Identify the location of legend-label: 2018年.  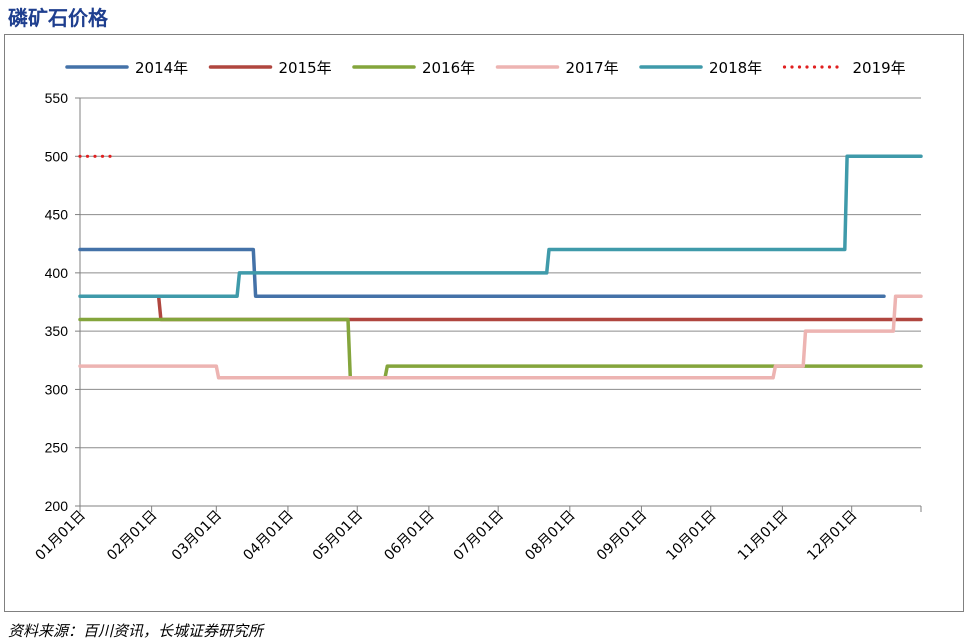
(735, 68).